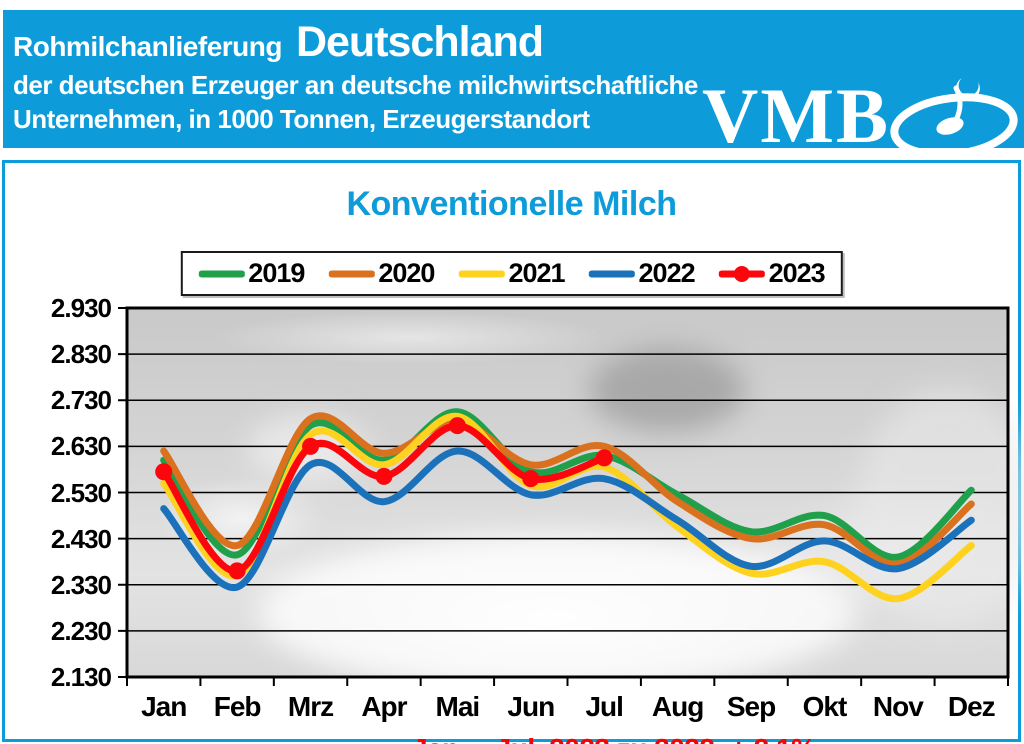 The image size is (1024, 744). What do you see at coordinates (825, 706) in the screenshot?
I see `x-tick-label: Okt` at bounding box center [825, 706].